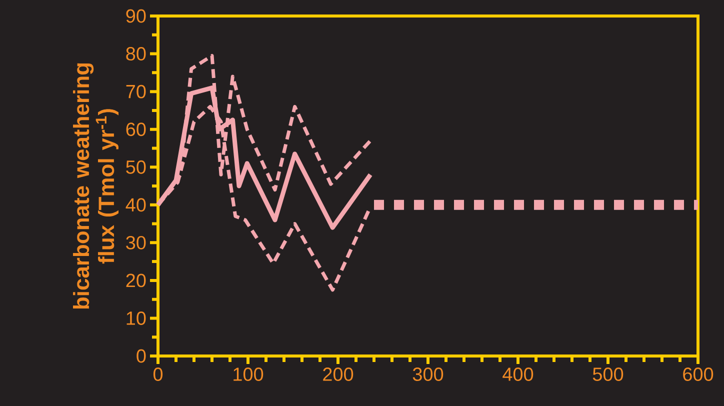 This screenshot has height=406, width=724. What do you see at coordinates (136, 129) in the screenshot?
I see `y-tick-label: 60` at bounding box center [136, 129].